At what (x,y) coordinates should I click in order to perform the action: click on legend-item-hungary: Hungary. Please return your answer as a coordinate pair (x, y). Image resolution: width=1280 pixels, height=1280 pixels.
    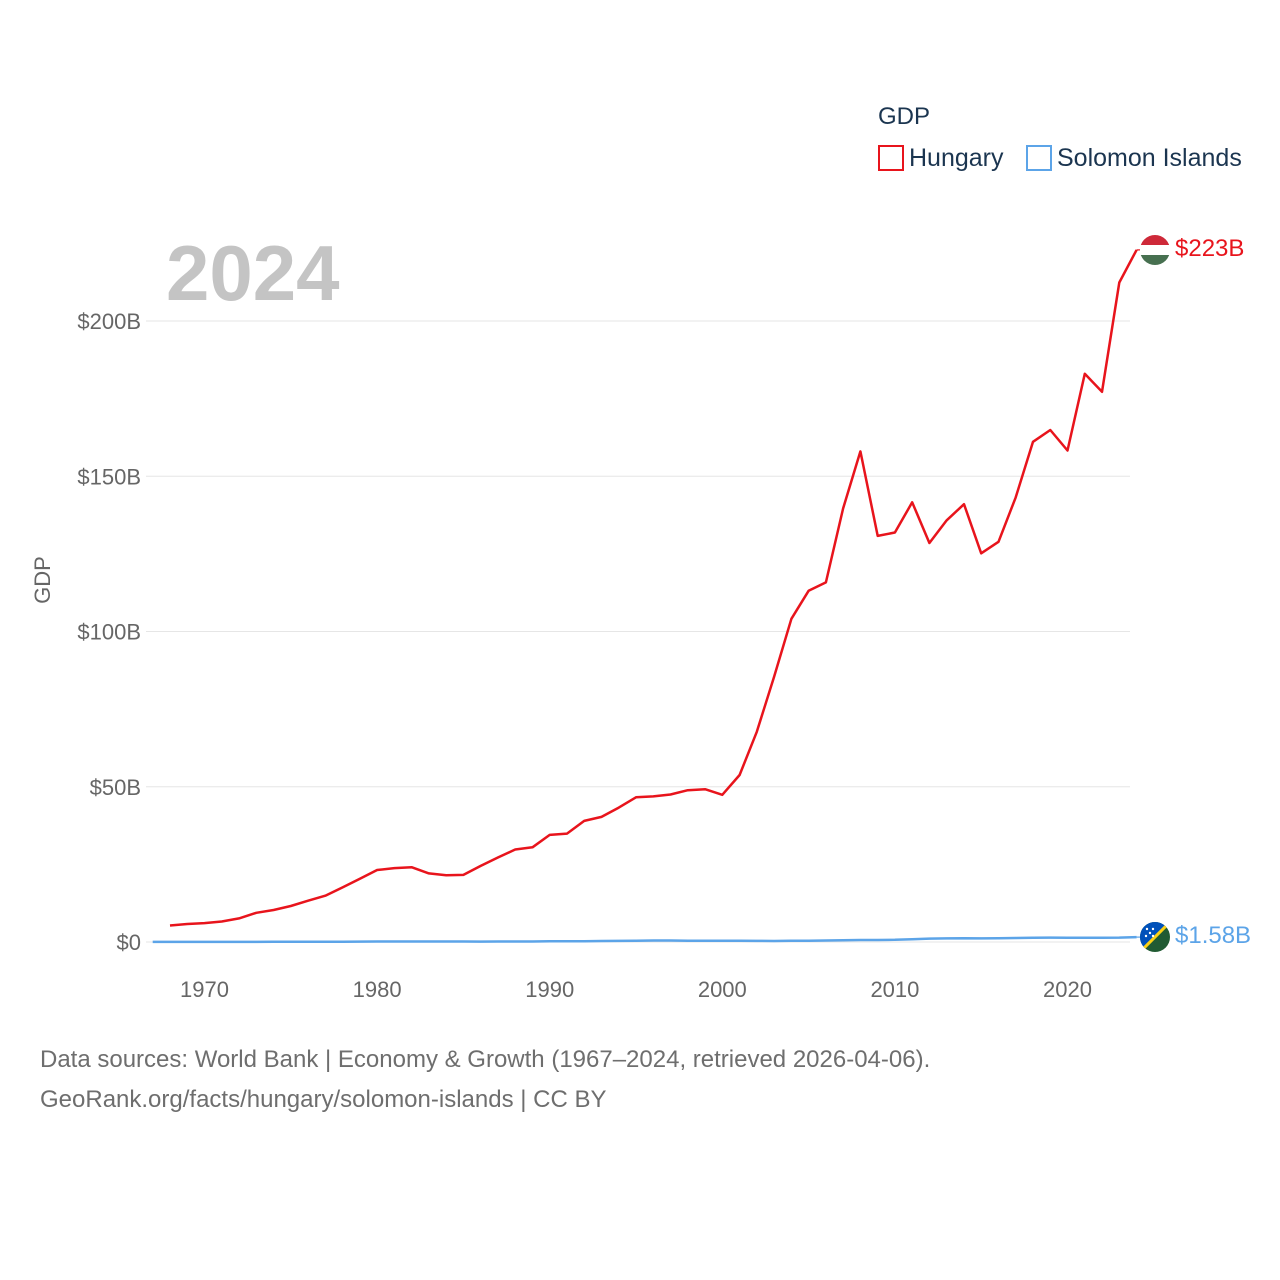
    Looking at the image, I should click on (941, 158).